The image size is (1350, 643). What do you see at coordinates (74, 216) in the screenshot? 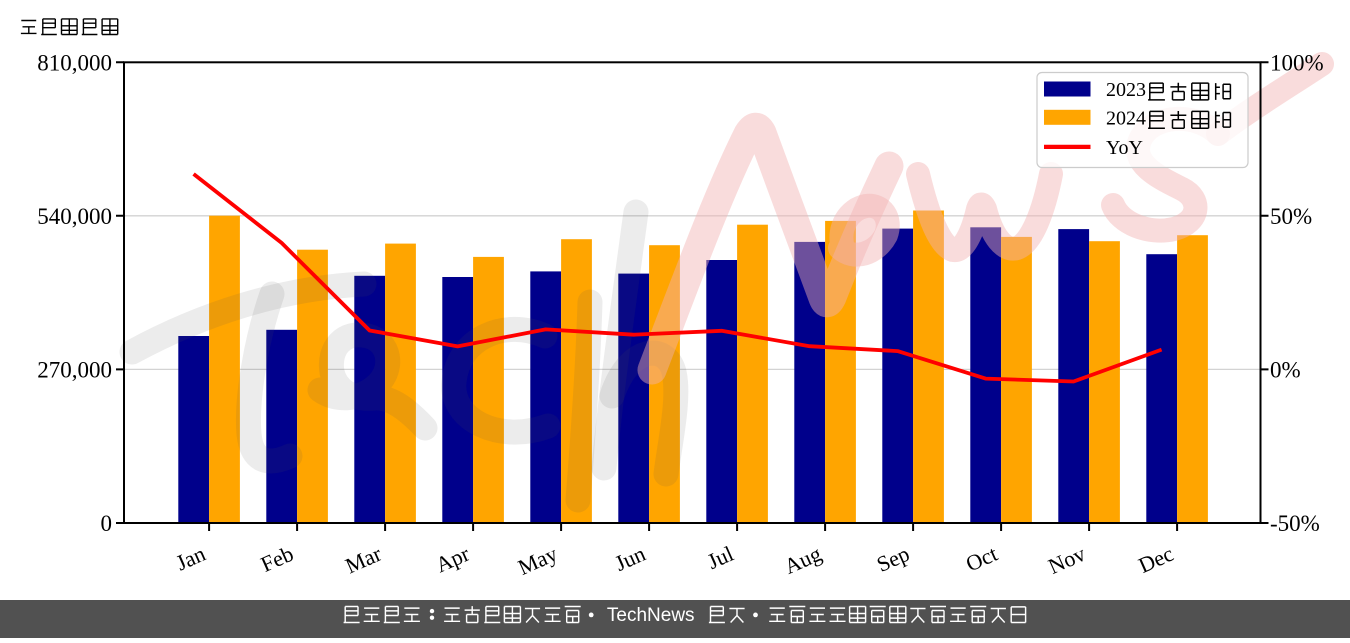
I see `svg-text: 540,000` at bounding box center [74, 216].